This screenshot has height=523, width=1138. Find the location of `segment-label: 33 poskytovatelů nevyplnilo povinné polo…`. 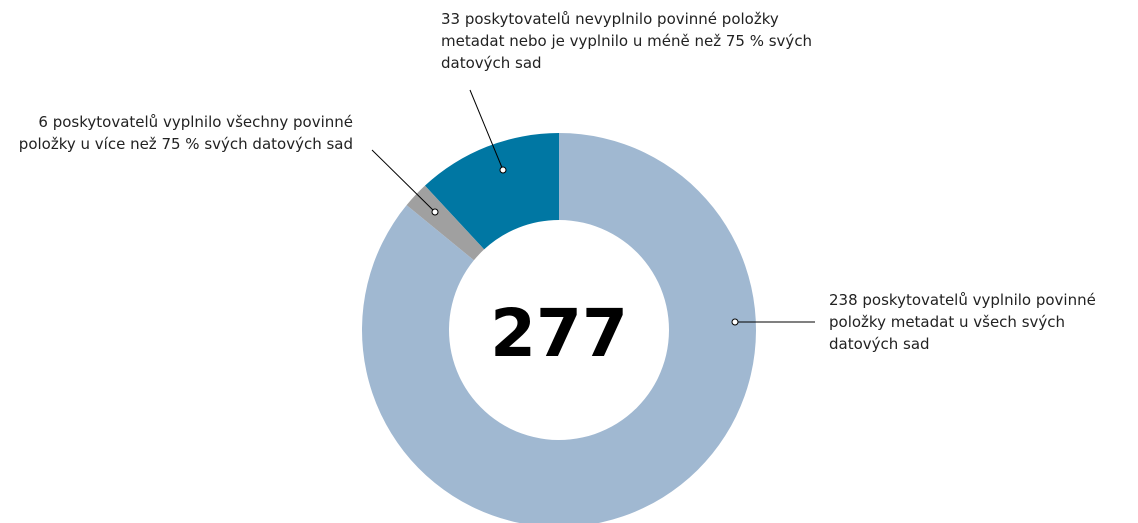

segment-label: 33 poskytovatelů nevyplnilo povinné polo… is located at coordinates (627, 41).